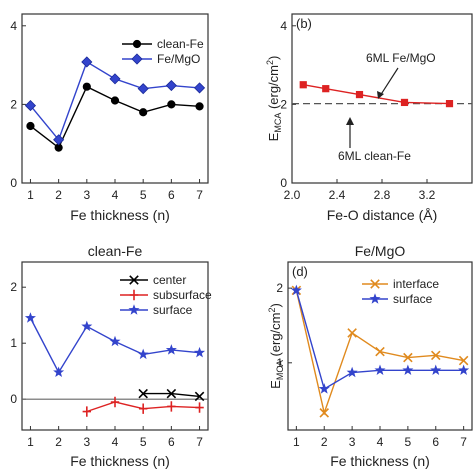 Image resolution: width=474 pixels, height=474 pixels. I want to click on y-axis-label: EMCA (erg/cm2), so click(276, 346).